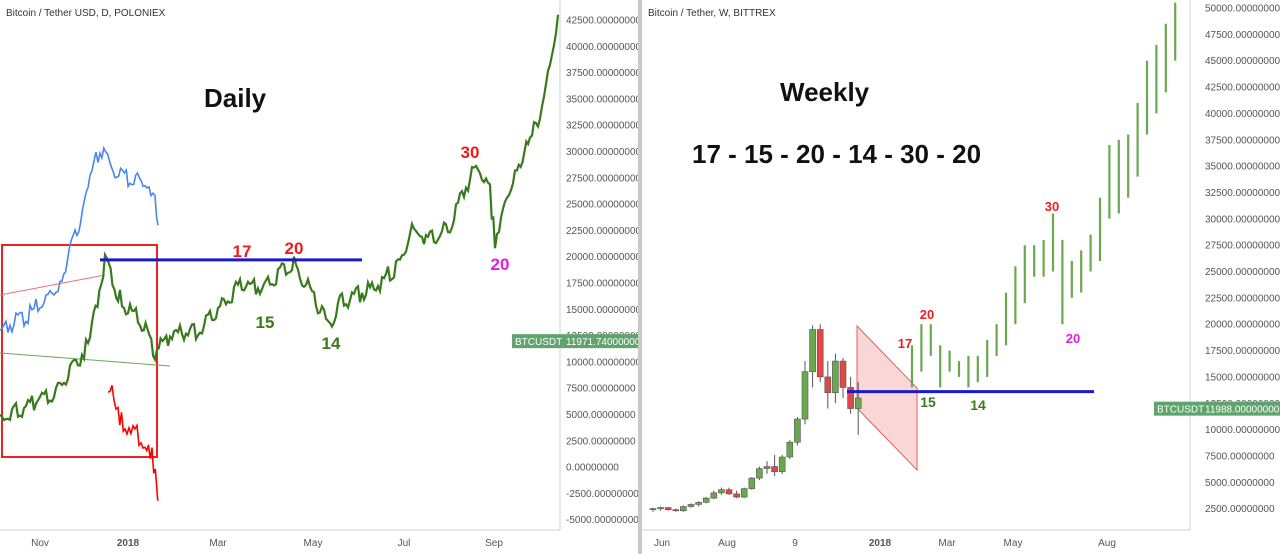 This screenshot has height=554, width=1280. Describe the element at coordinates (1242, 140) in the screenshot. I see `weekly-y-tick-label: 37500.00000000` at that location.